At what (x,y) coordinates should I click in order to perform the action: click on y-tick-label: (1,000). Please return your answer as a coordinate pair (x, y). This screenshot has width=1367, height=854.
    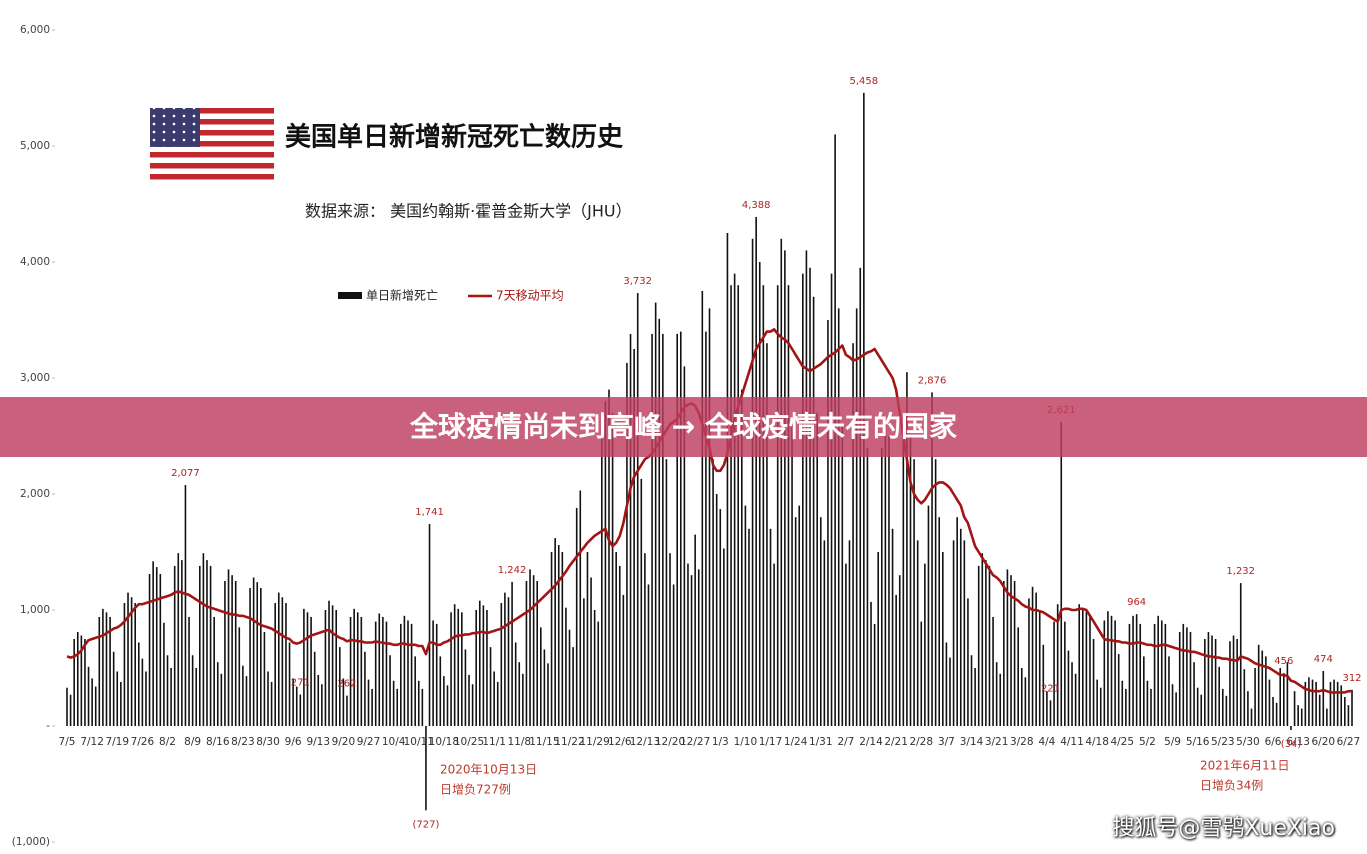
    Looking at the image, I should click on (31, 842).